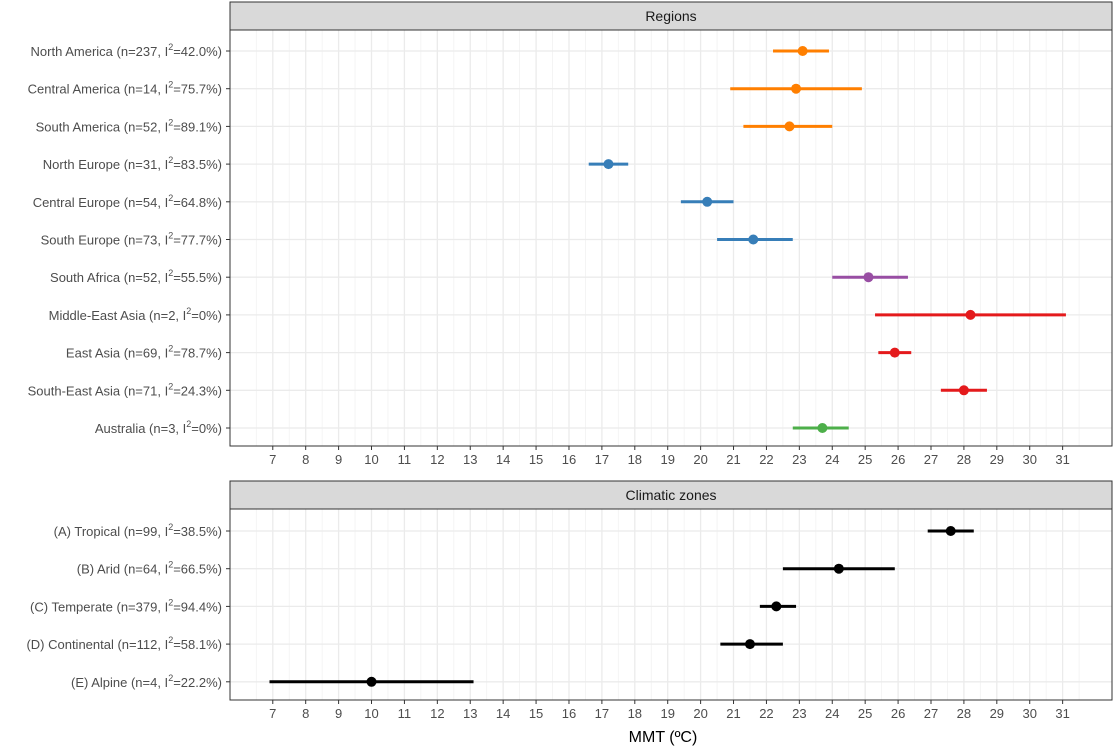  What do you see at coordinates (126, 605) in the screenshot?
I see `y-tick-label: (C) Temperate (n=379, I2=94.4%)` at bounding box center [126, 605].